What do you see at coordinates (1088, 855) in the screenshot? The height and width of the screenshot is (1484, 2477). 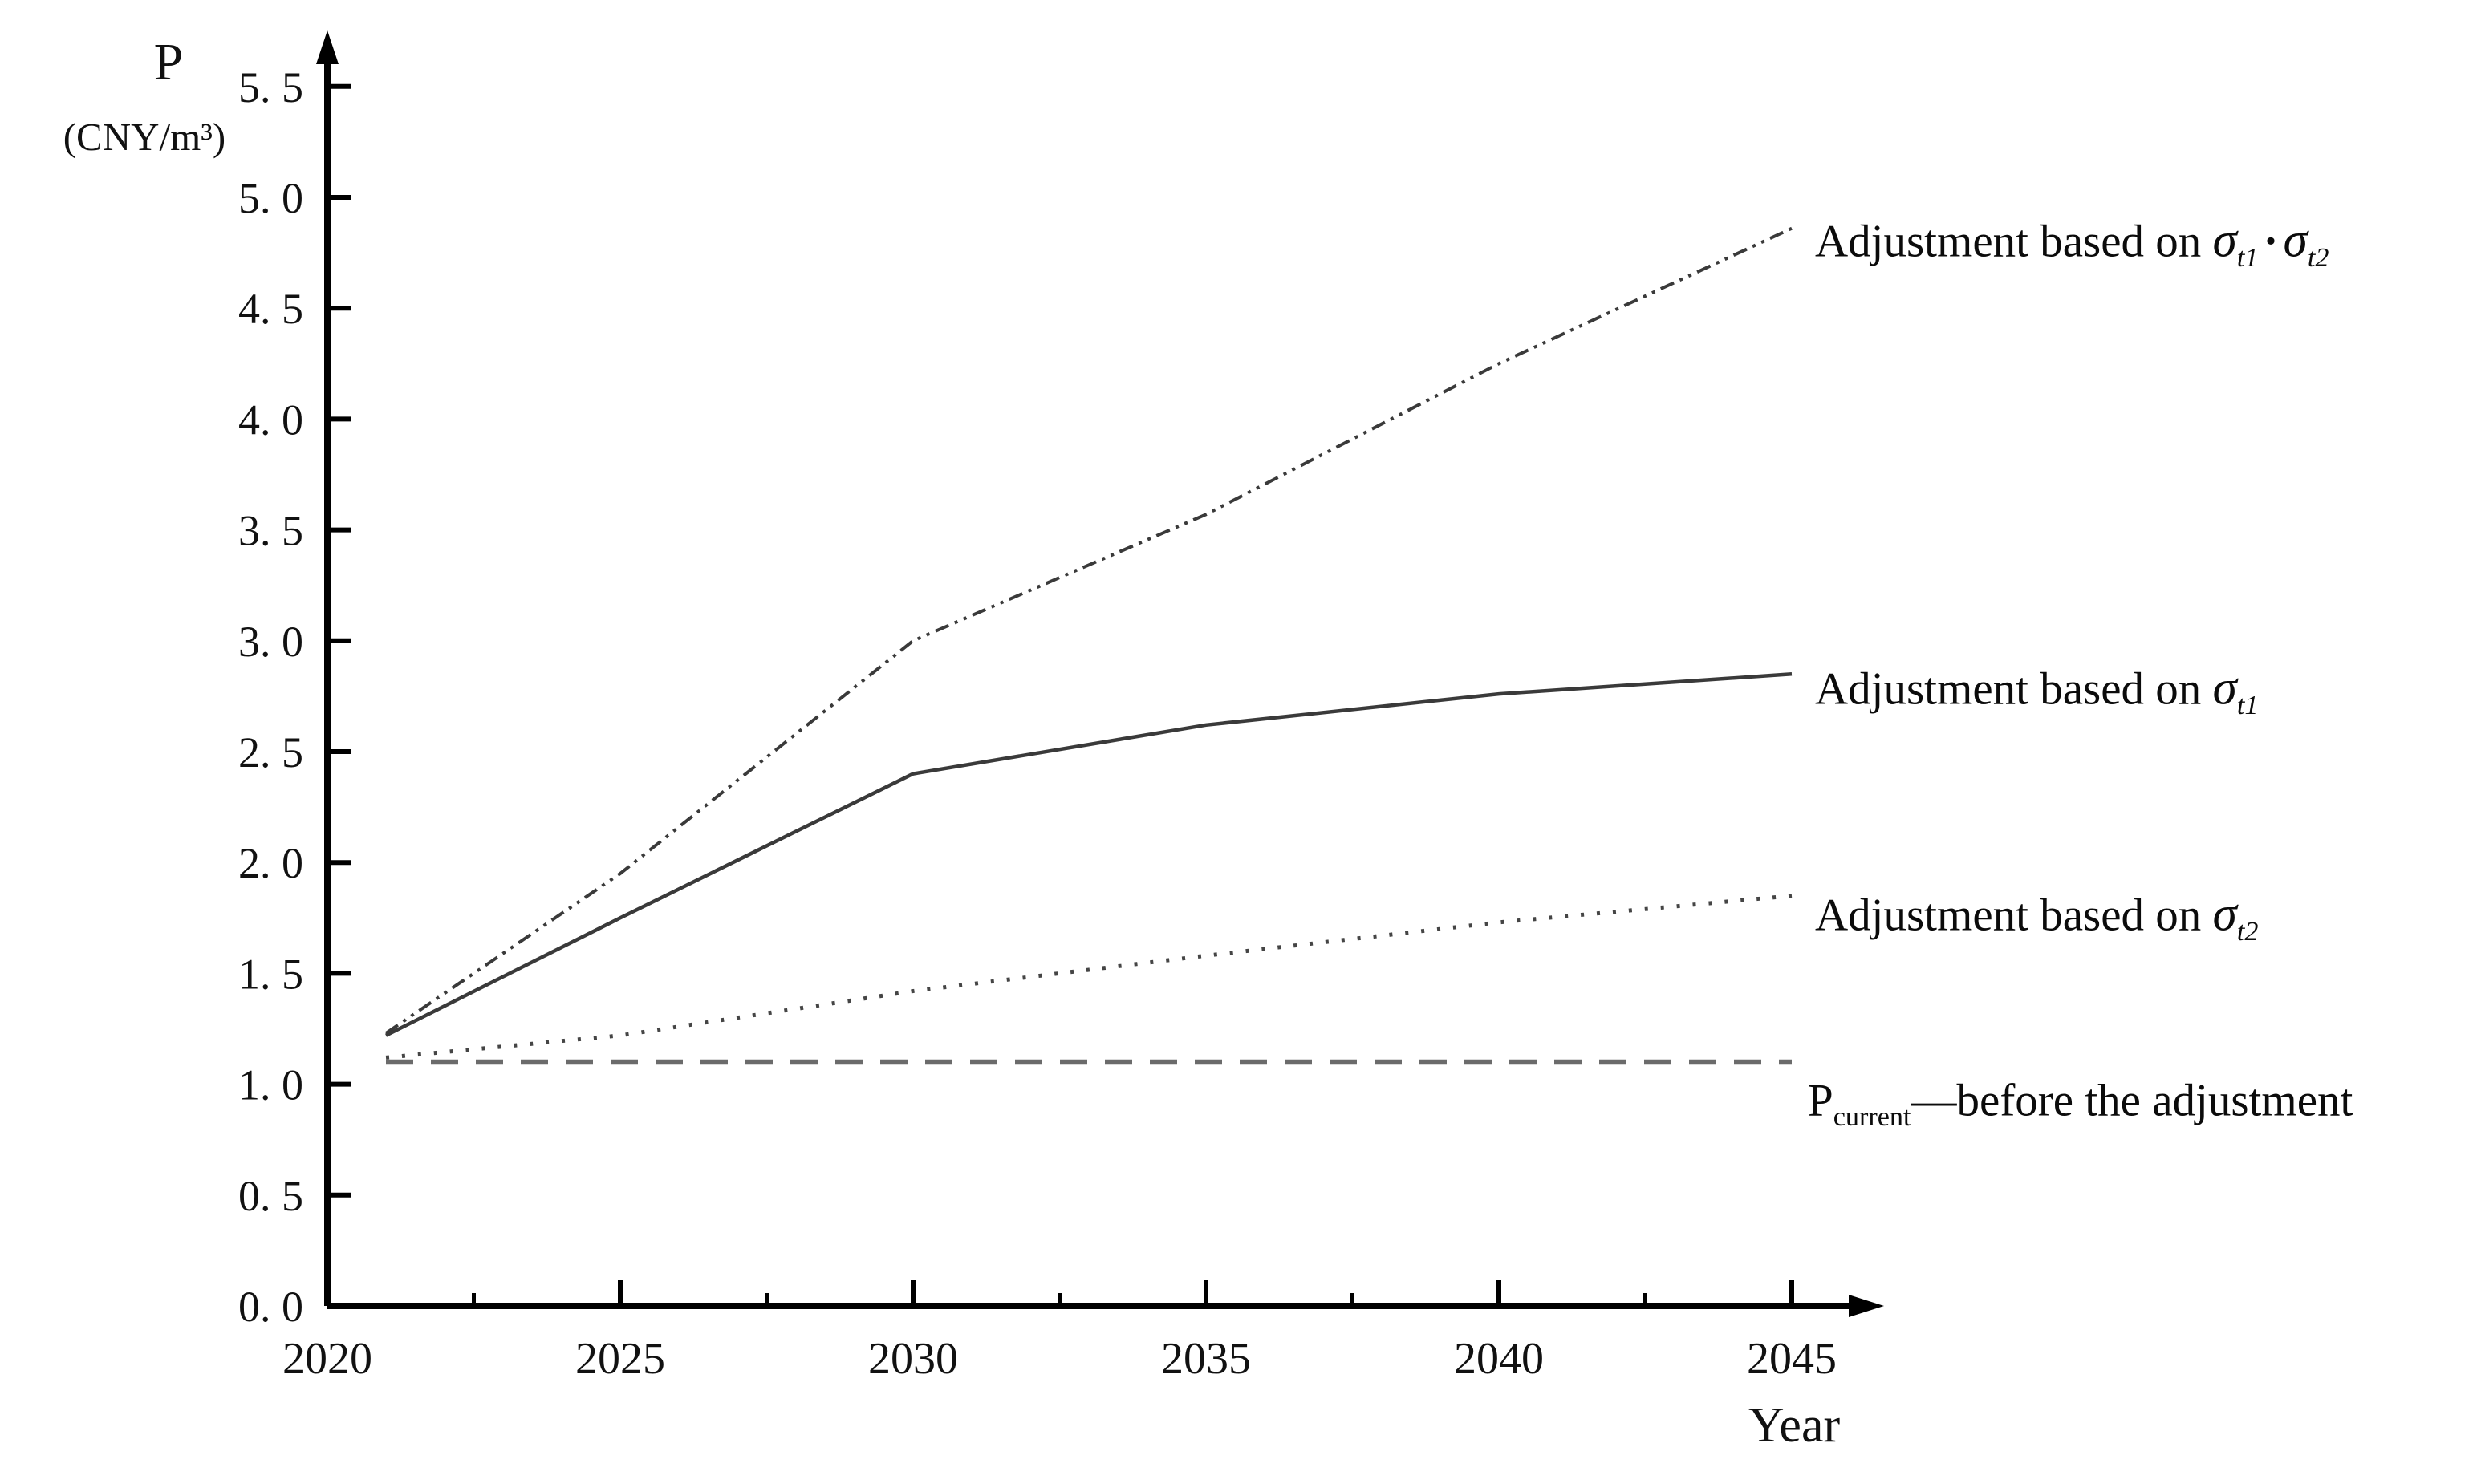 I see `series-line-sigma-t1` at bounding box center [1088, 855].